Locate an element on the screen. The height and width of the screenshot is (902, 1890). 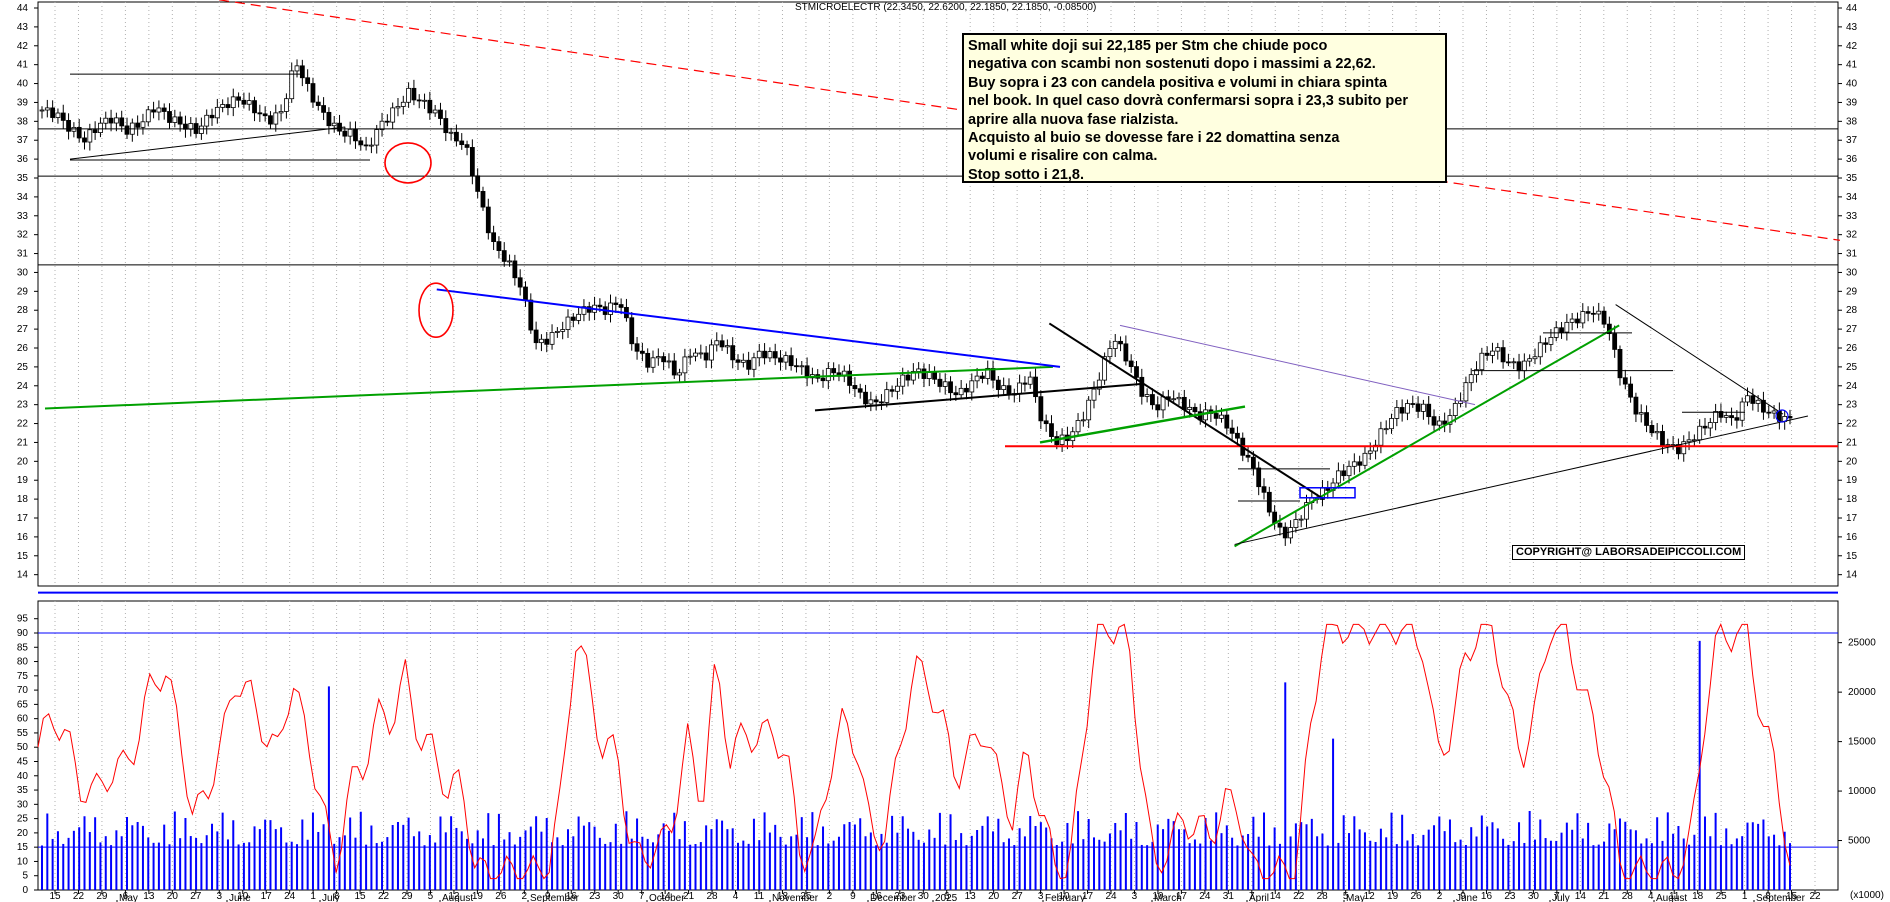
day-tick-label: 24 is located at coordinates (1205, 896).